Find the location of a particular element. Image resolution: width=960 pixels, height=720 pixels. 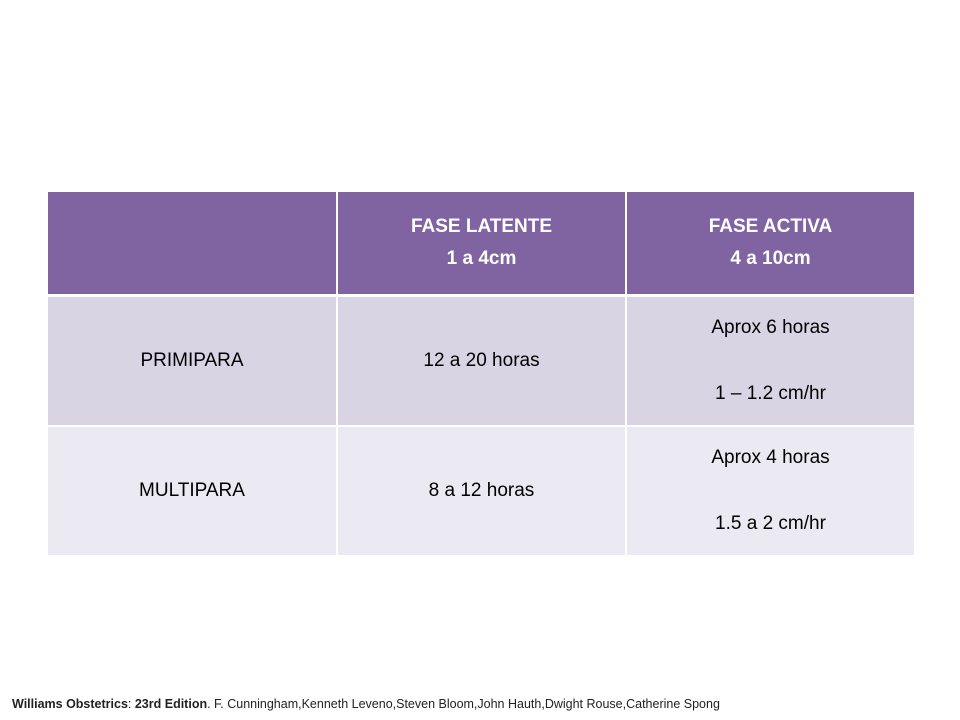

active-duration: Aprox 6 horas is located at coordinates (770, 327).